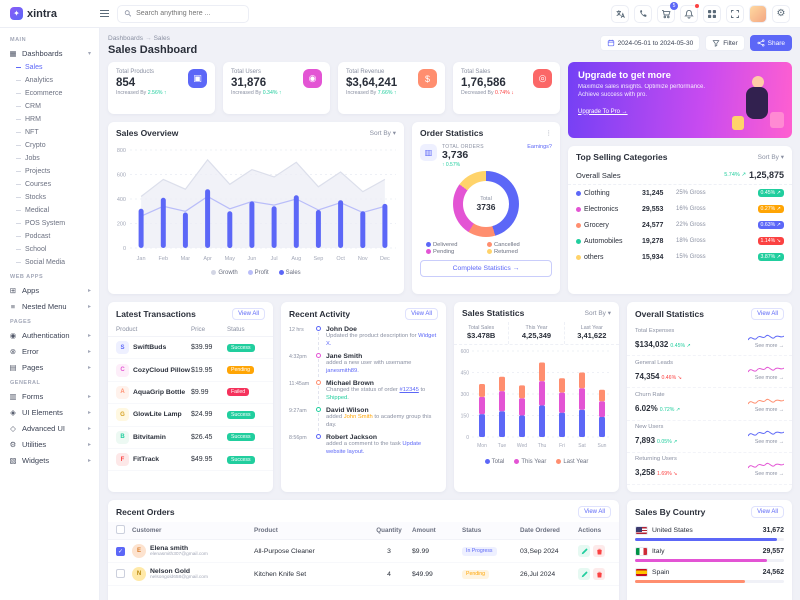 The image size is (800, 600). I want to click on date-range-button: 2024-05-01 to 2024-05-30, so click(650, 43).